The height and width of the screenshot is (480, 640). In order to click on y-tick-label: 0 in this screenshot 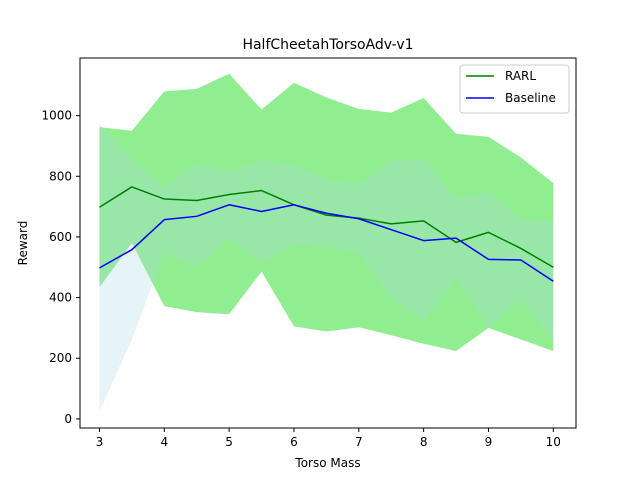, I will do `click(68, 419)`.